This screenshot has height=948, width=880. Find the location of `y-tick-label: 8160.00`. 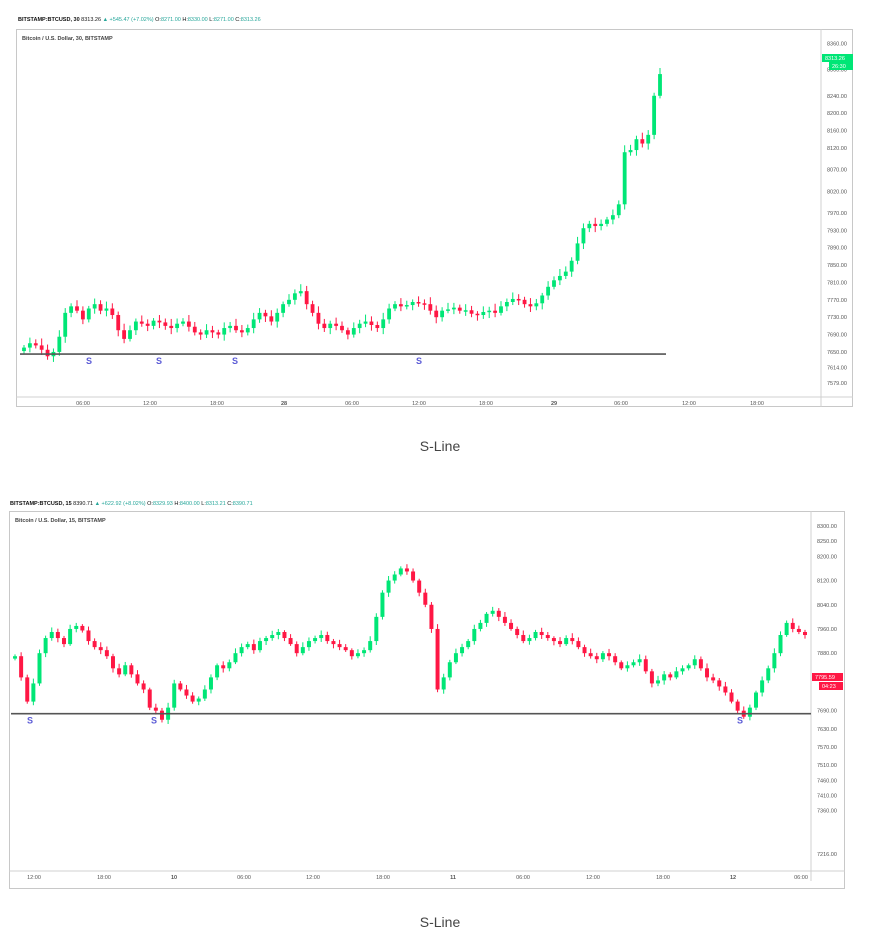

y-tick-label: 8160.00 is located at coordinates (837, 132).